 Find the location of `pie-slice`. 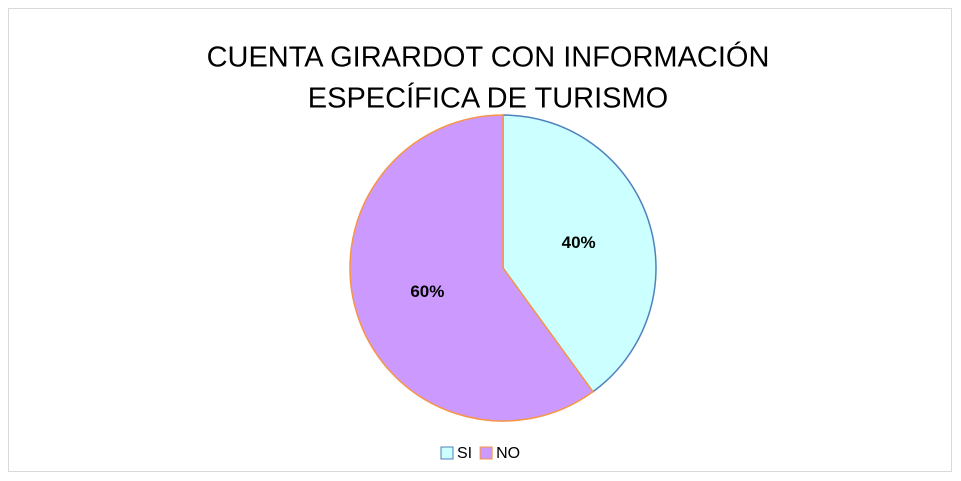

pie-slice is located at coordinates (579, 253).